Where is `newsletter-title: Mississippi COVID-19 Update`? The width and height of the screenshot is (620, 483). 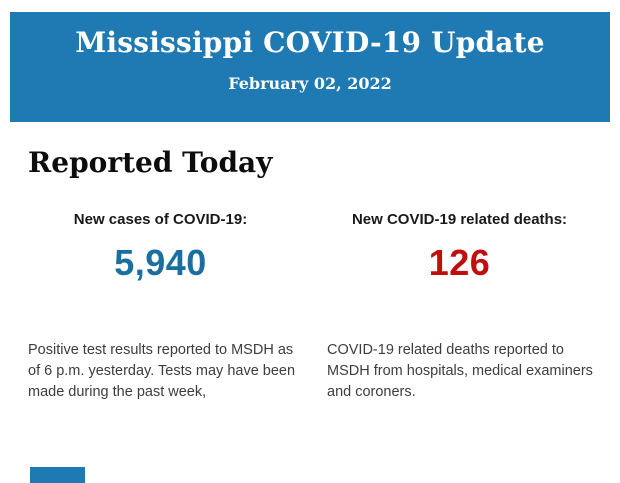 newsletter-title: Mississippi COVID-19 Update is located at coordinates (310, 42).